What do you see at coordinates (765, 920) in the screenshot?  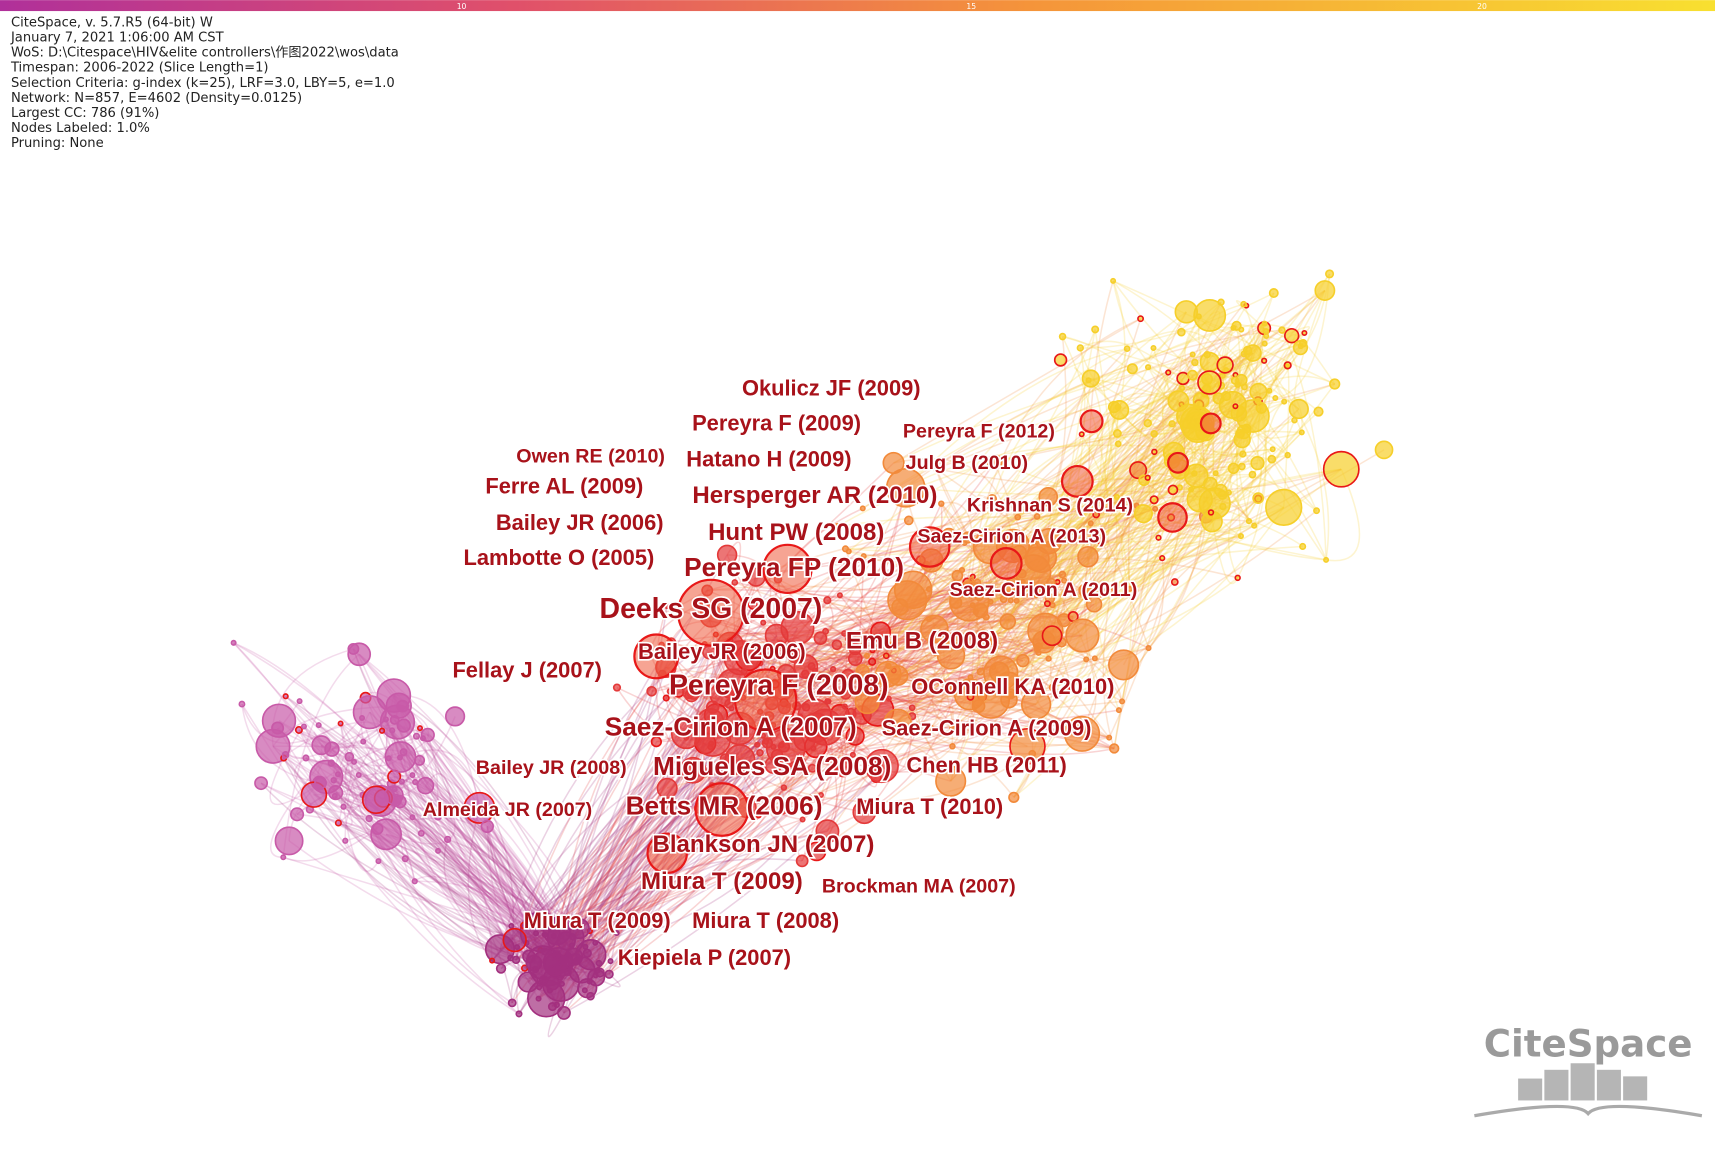 I see `node-label: Miura T (2008)` at bounding box center [765, 920].